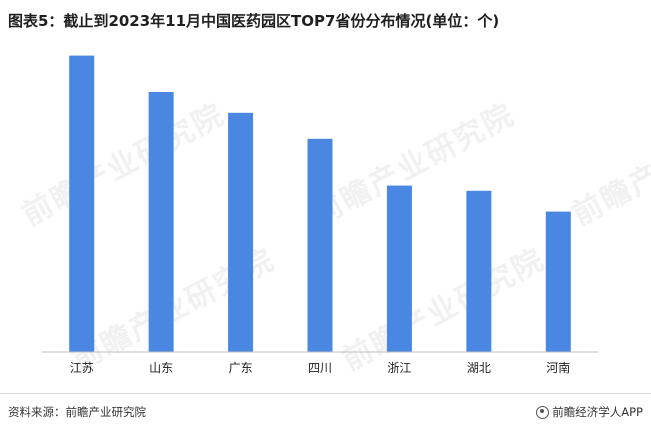 Image resolution: width=651 pixels, height=432 pixels. I want to click on chart-title: 图表5：截止到2023年11月中国医药园区TOP7省份分布情况(单位：个), so click(254, 21).